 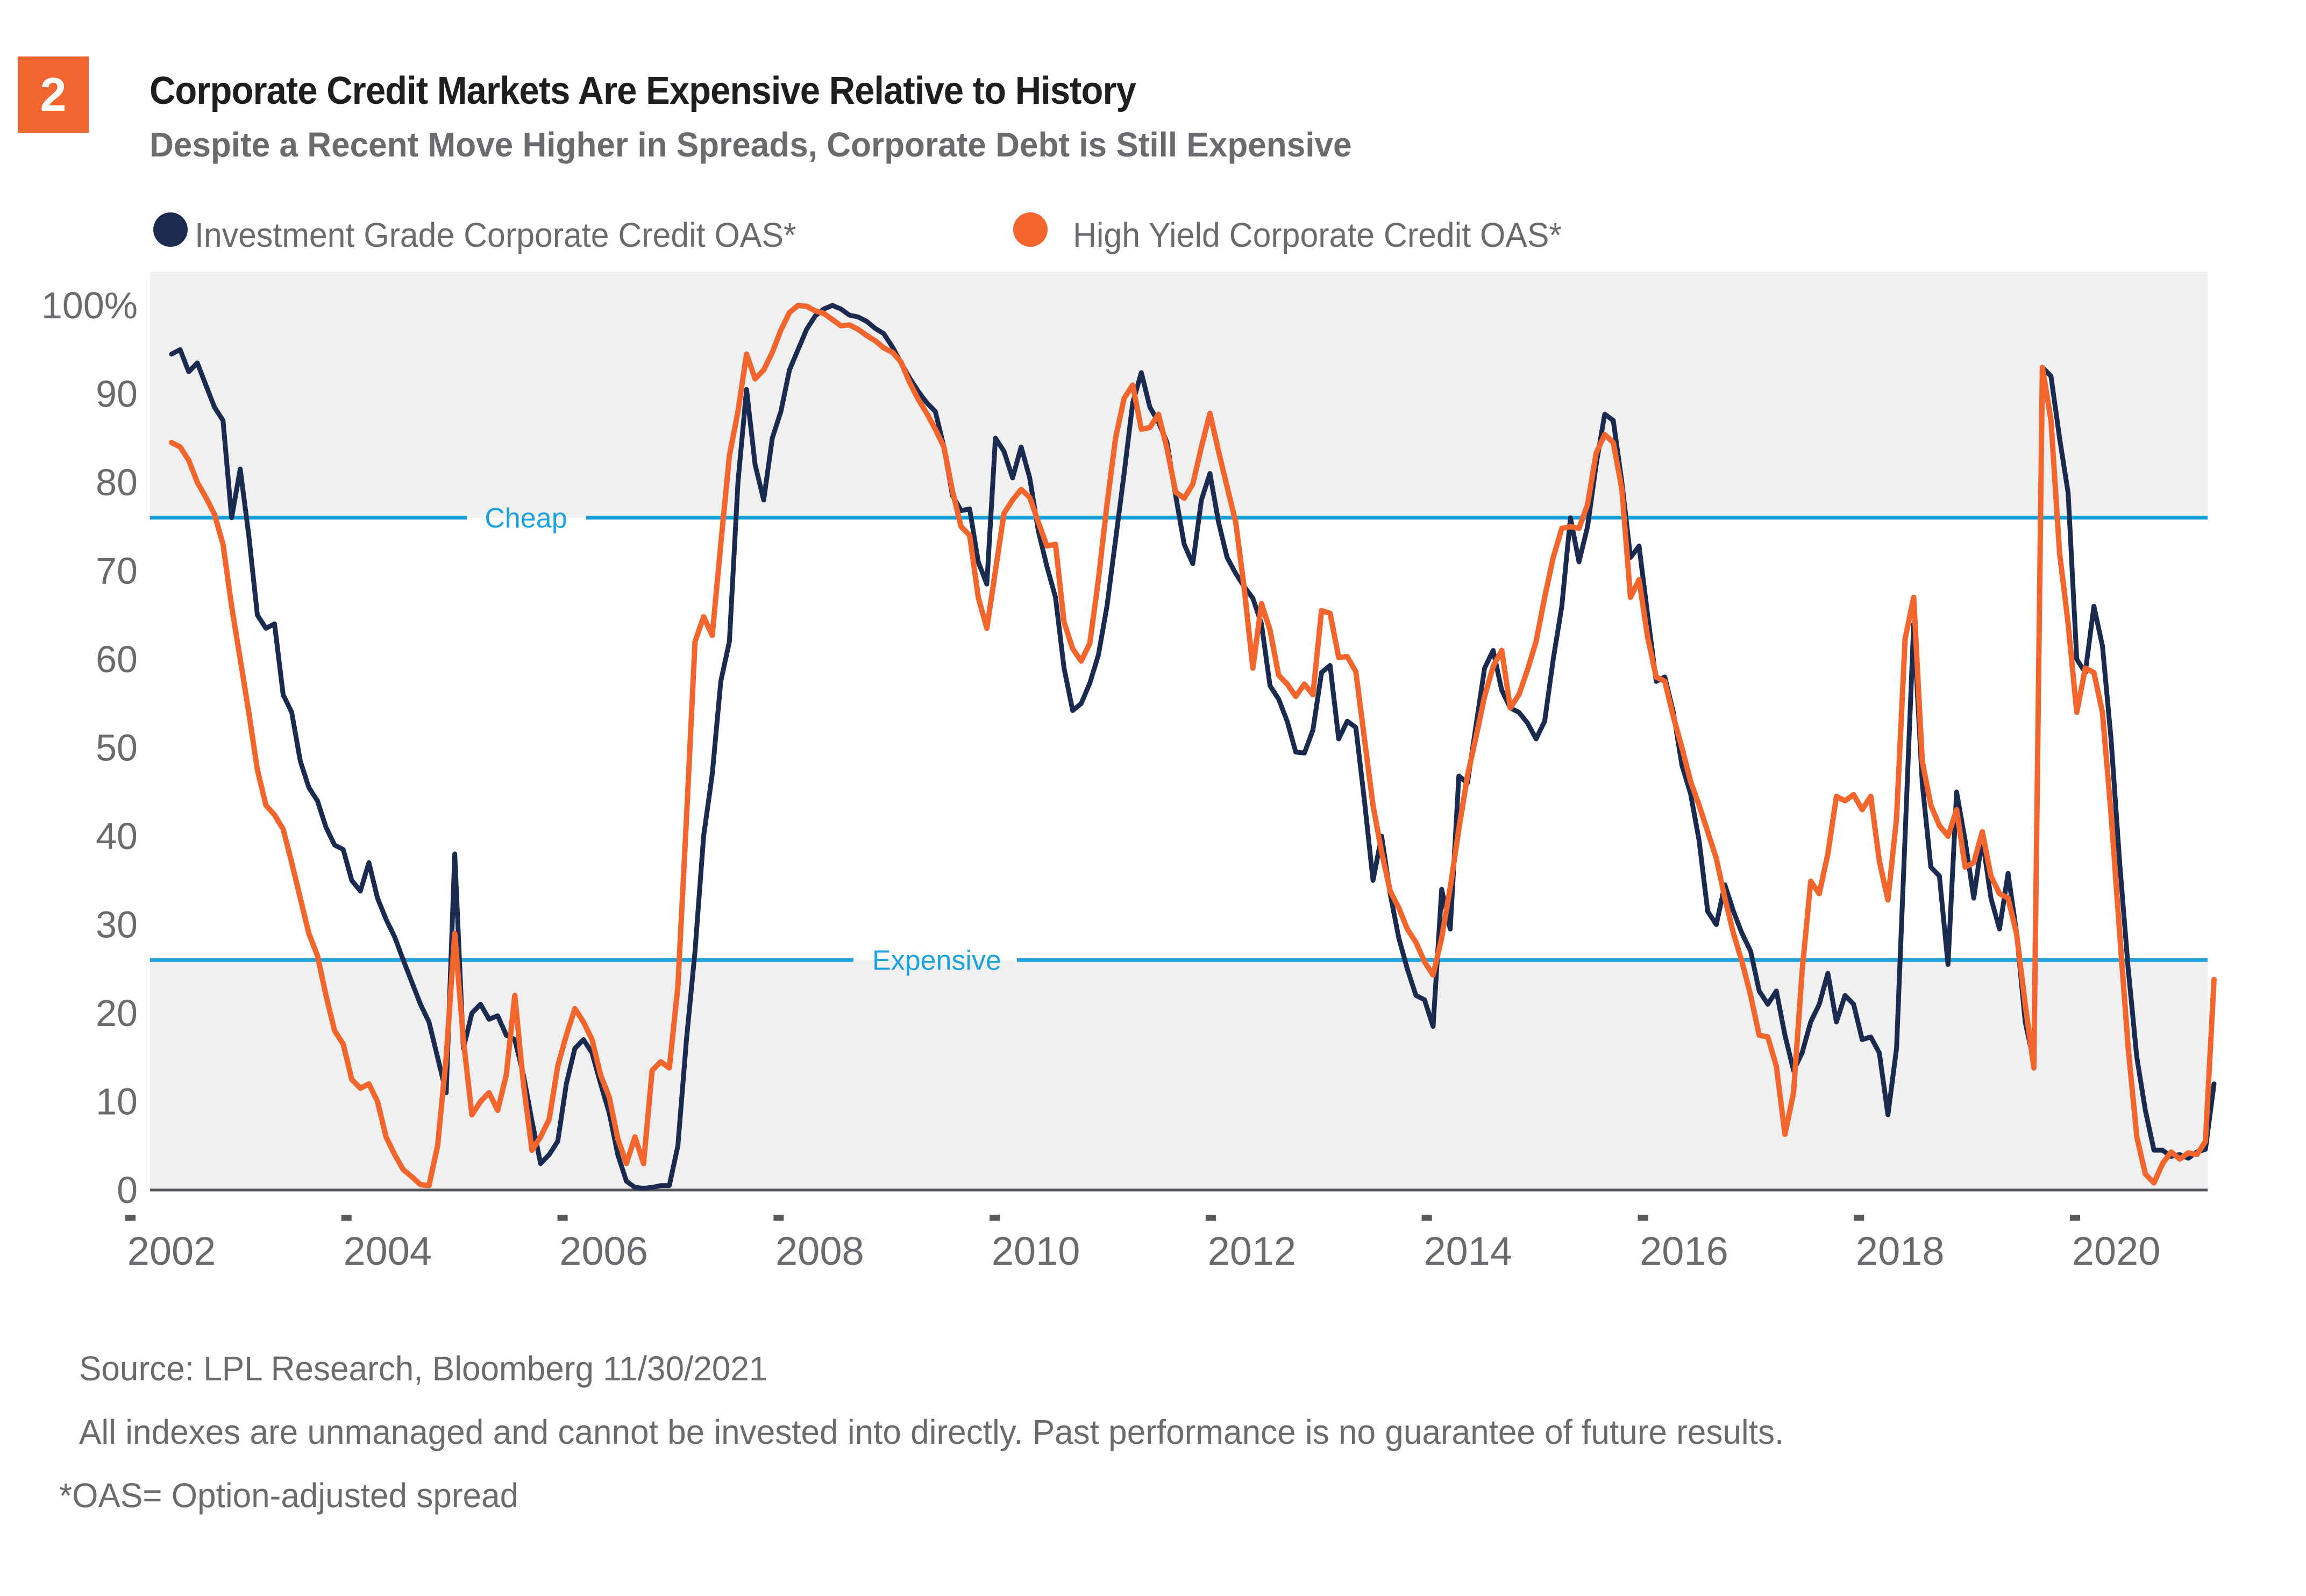 I want to click on x-axis-tick-labels: 2002 2004 2006 2008 2010 2012 2014 2016 2018 2020, so click(x=1143, y=1244).